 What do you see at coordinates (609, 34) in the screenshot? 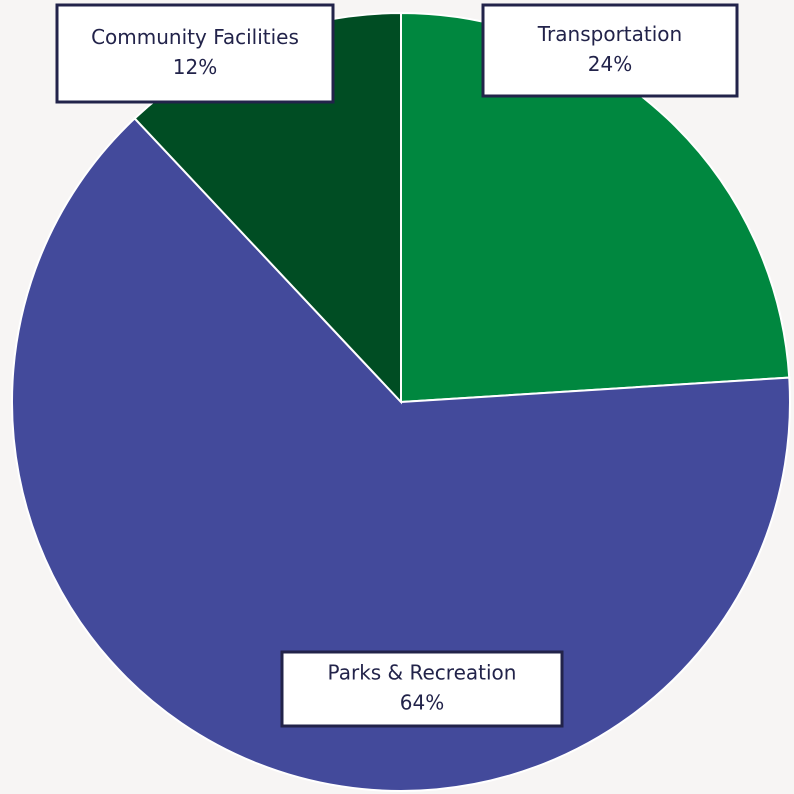
I see `category-label: Transportation` at bounding box center [609, 34].